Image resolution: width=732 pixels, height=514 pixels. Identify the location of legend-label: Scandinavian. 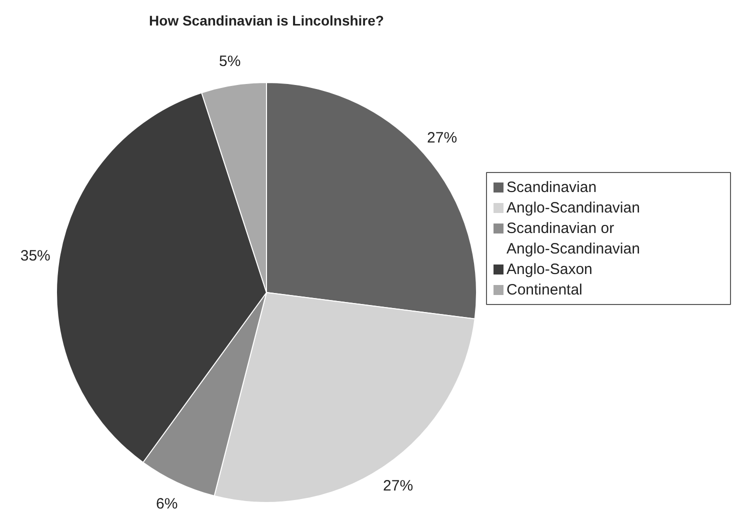
(551, 187).